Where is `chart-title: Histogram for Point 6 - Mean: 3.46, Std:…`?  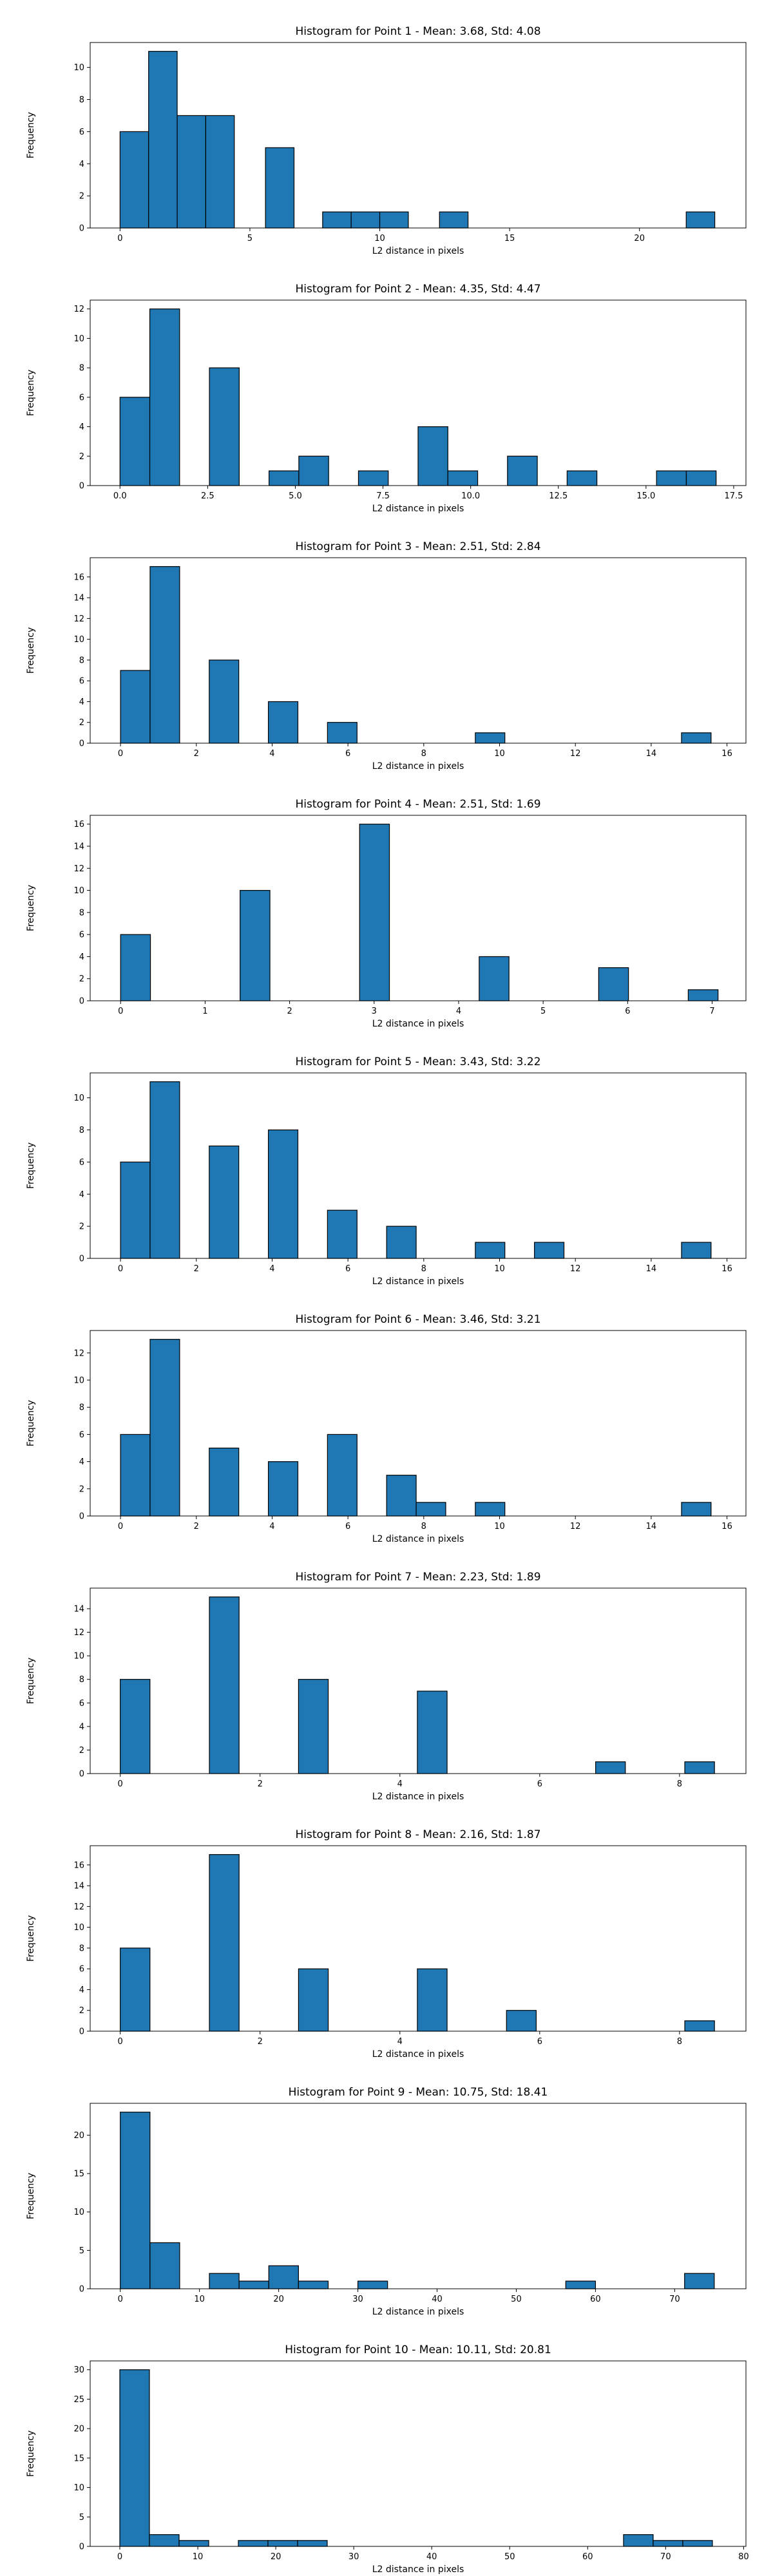 chart-title: Histogram for Point 6 - Mean: 3.46, Std:… is located at coordinates (417, 1319).